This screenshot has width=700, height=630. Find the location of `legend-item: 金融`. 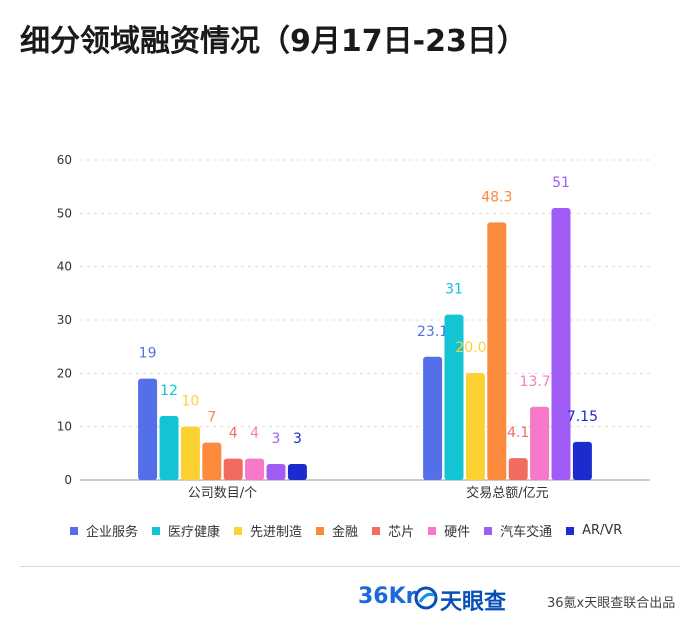

legend-item: 金融 is located at coordinates (337, 530).